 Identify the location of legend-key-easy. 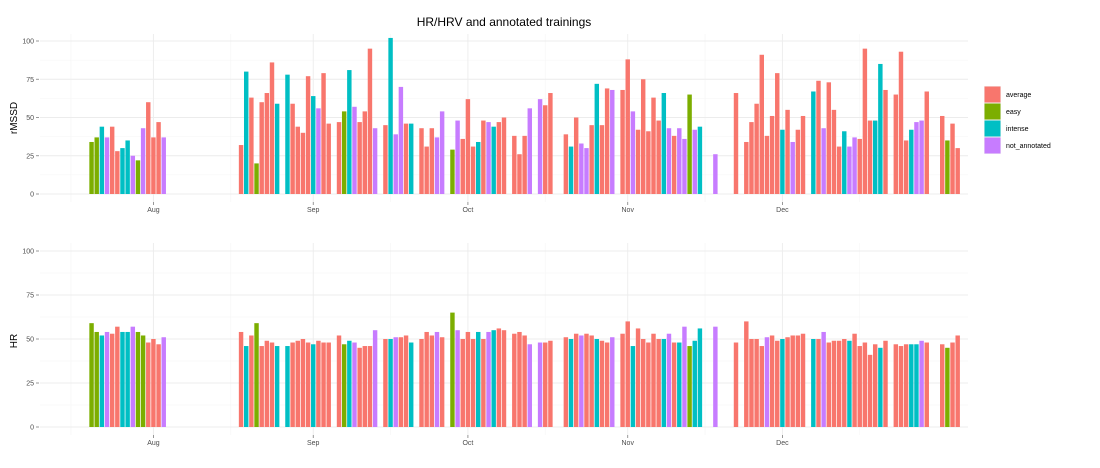
(992, 111).